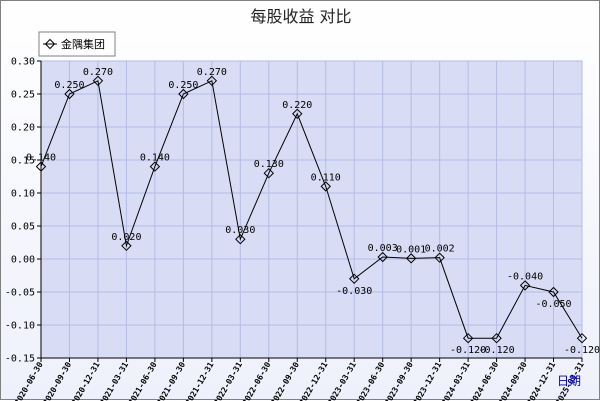  I want to click on data-label: 0.020, so click(126, 237).